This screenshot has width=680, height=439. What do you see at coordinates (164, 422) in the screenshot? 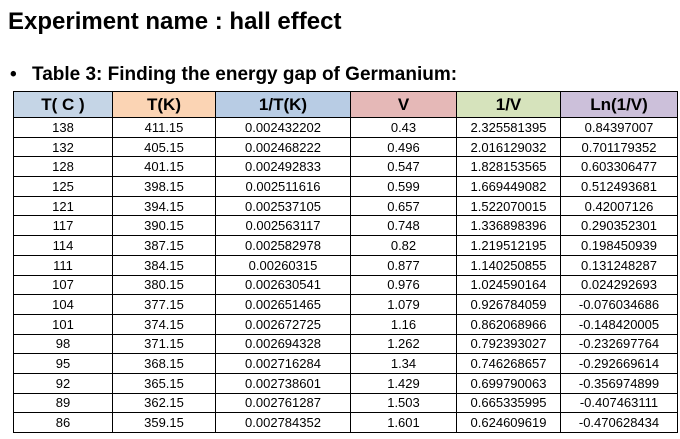
I see `table-cell: 359.15` at bounding box center [164, 422].